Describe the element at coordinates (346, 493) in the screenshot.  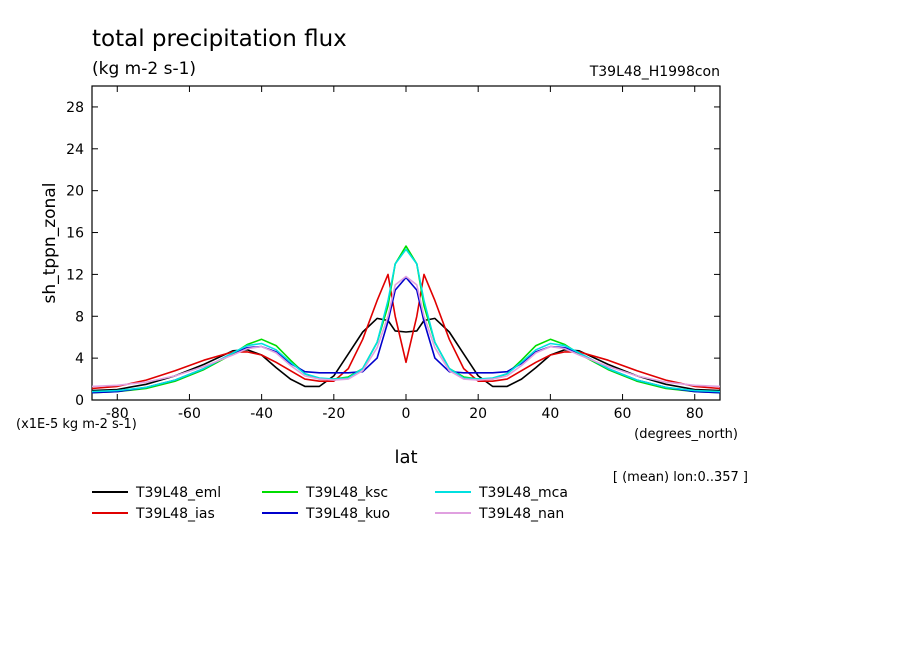
I see `legend-label: T39L48_ksc` at that location.